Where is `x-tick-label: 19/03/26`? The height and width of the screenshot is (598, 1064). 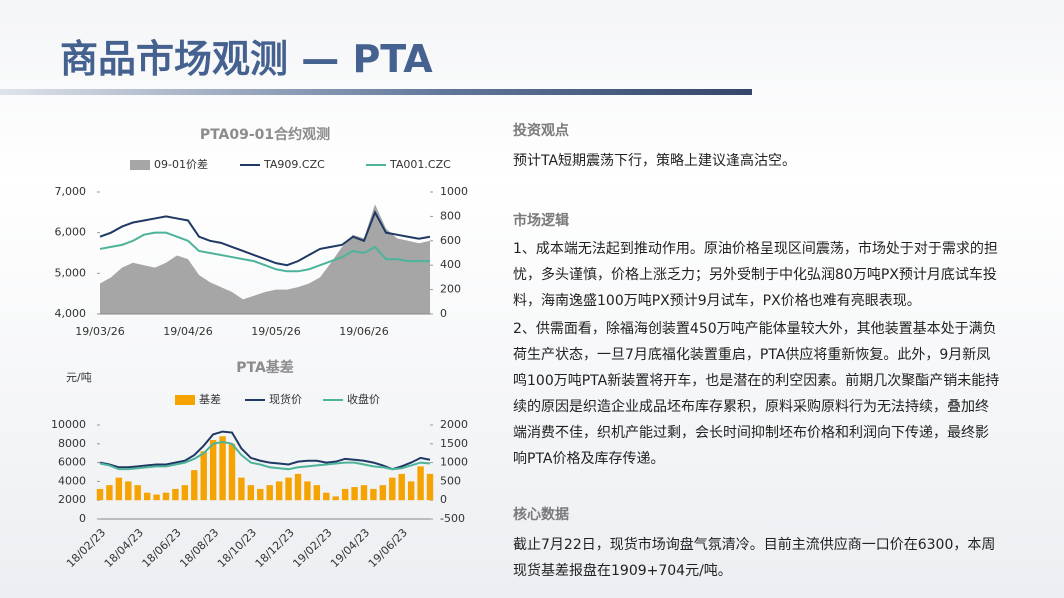 x-tick-label: 19/03/26 is located at coordinates (99, 331).